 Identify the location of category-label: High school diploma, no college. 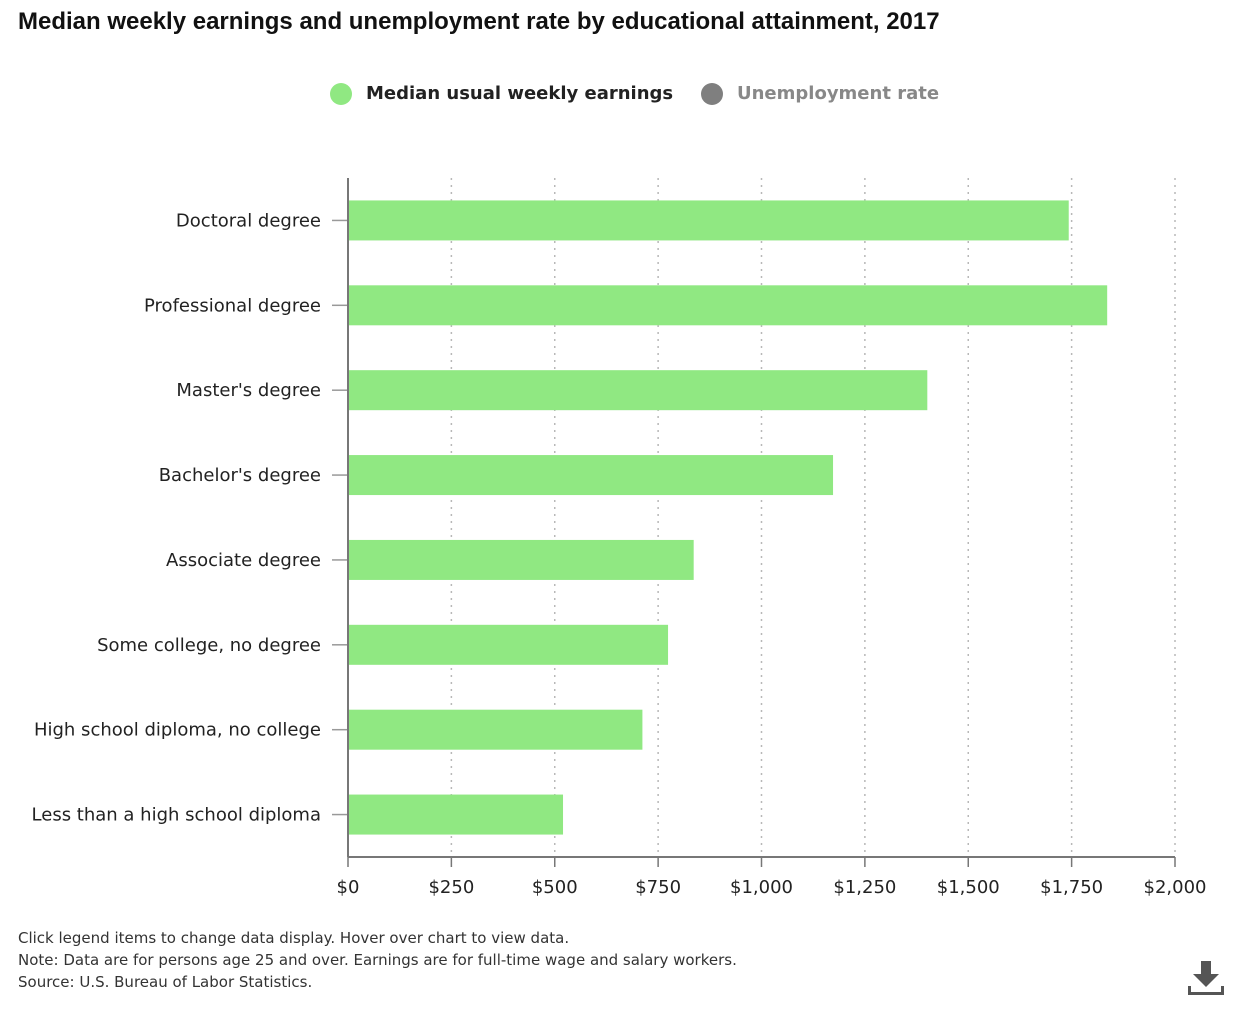
(177, 730).